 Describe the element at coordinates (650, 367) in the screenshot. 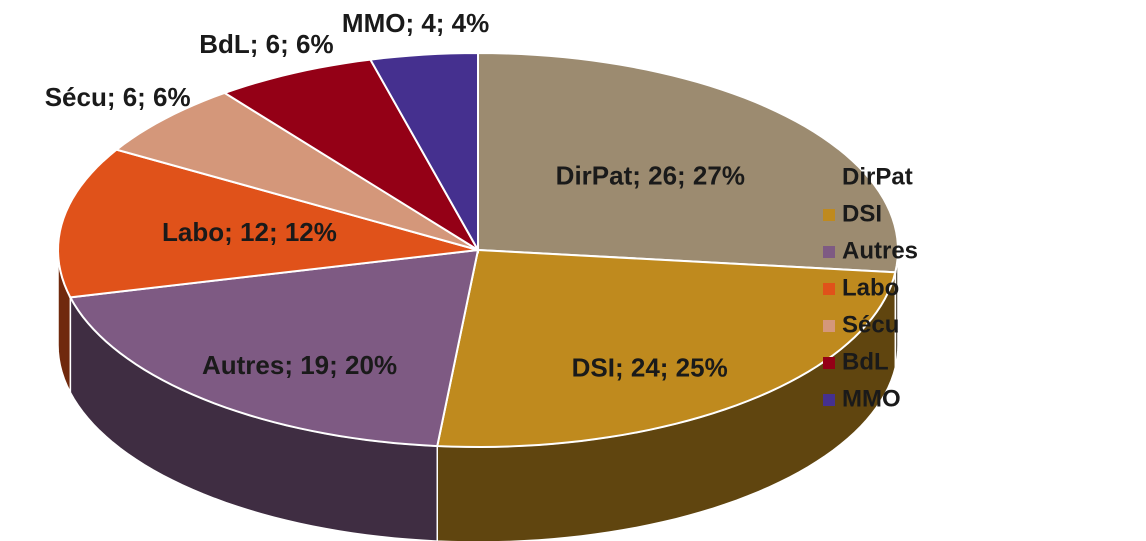

I see `data-label: DSI; 24; 25%` at that location.